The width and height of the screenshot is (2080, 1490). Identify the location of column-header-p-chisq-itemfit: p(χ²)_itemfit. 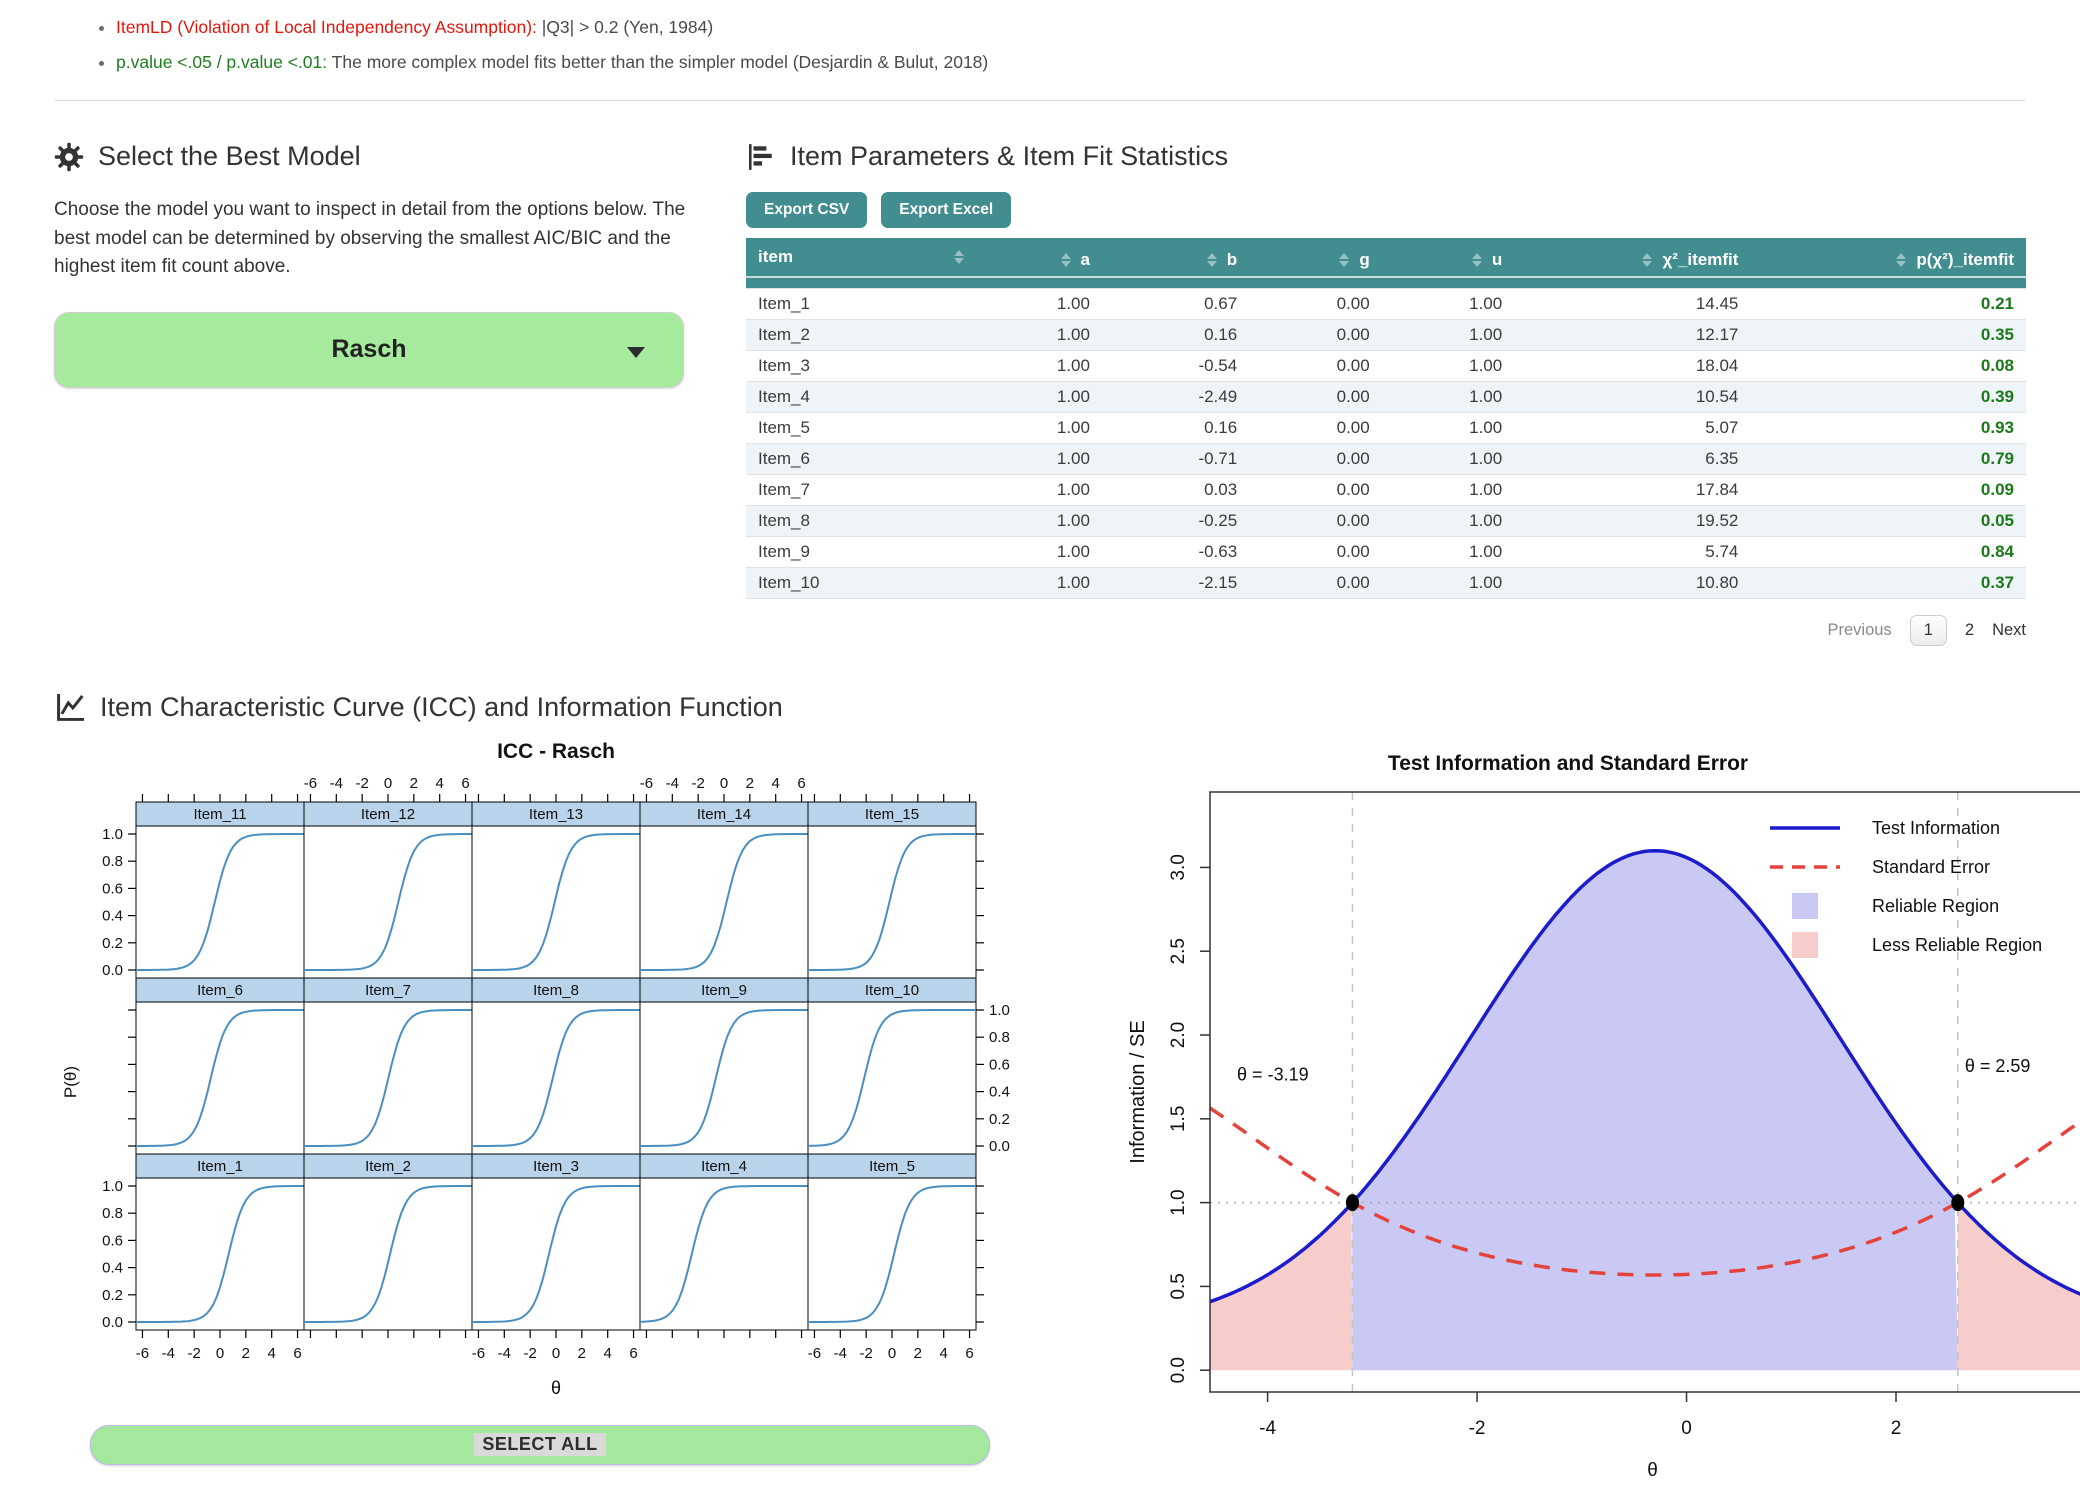
(1888, 258).